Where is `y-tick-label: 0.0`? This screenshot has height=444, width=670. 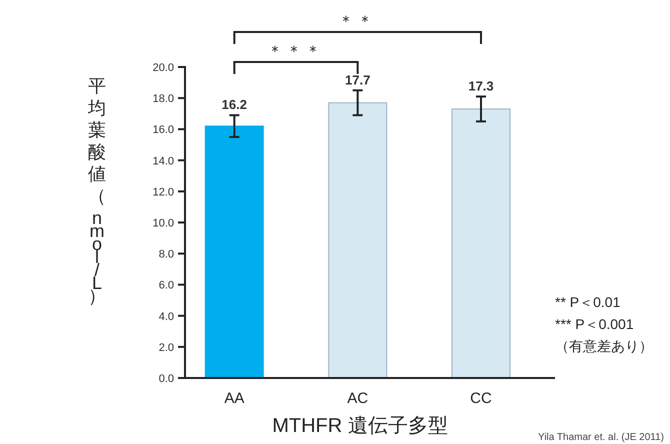 y-tick-label: 0.0 is located at coordinates (166, 379).